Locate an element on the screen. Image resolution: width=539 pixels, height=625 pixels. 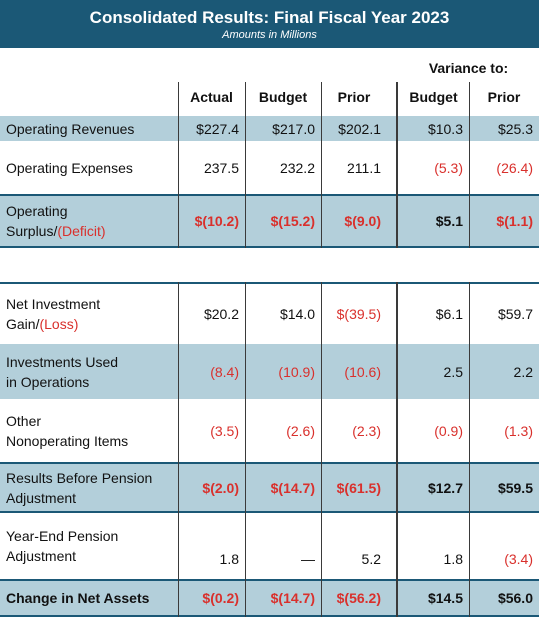
cell-actual: (8.4) is located at coordinates (224, 371).